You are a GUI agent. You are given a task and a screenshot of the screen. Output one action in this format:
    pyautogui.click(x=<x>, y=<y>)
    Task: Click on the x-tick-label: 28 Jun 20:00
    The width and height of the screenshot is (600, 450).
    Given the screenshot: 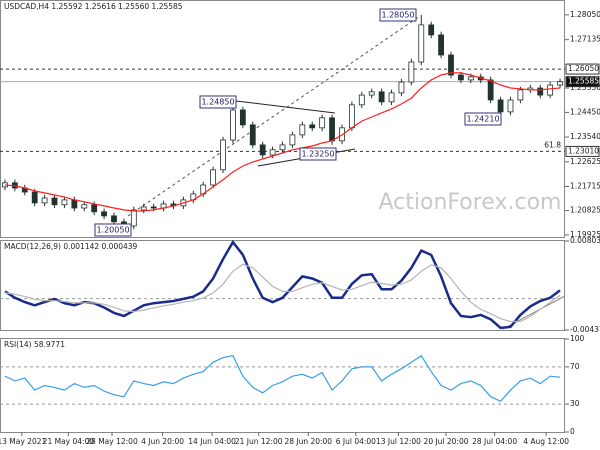 What is the action you would take?
    pyautogui.click(x=308, y=441)
    